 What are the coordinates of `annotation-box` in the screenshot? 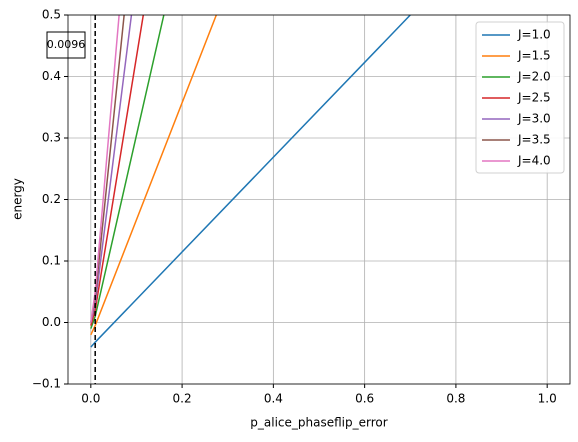 It's located at (66, 45).